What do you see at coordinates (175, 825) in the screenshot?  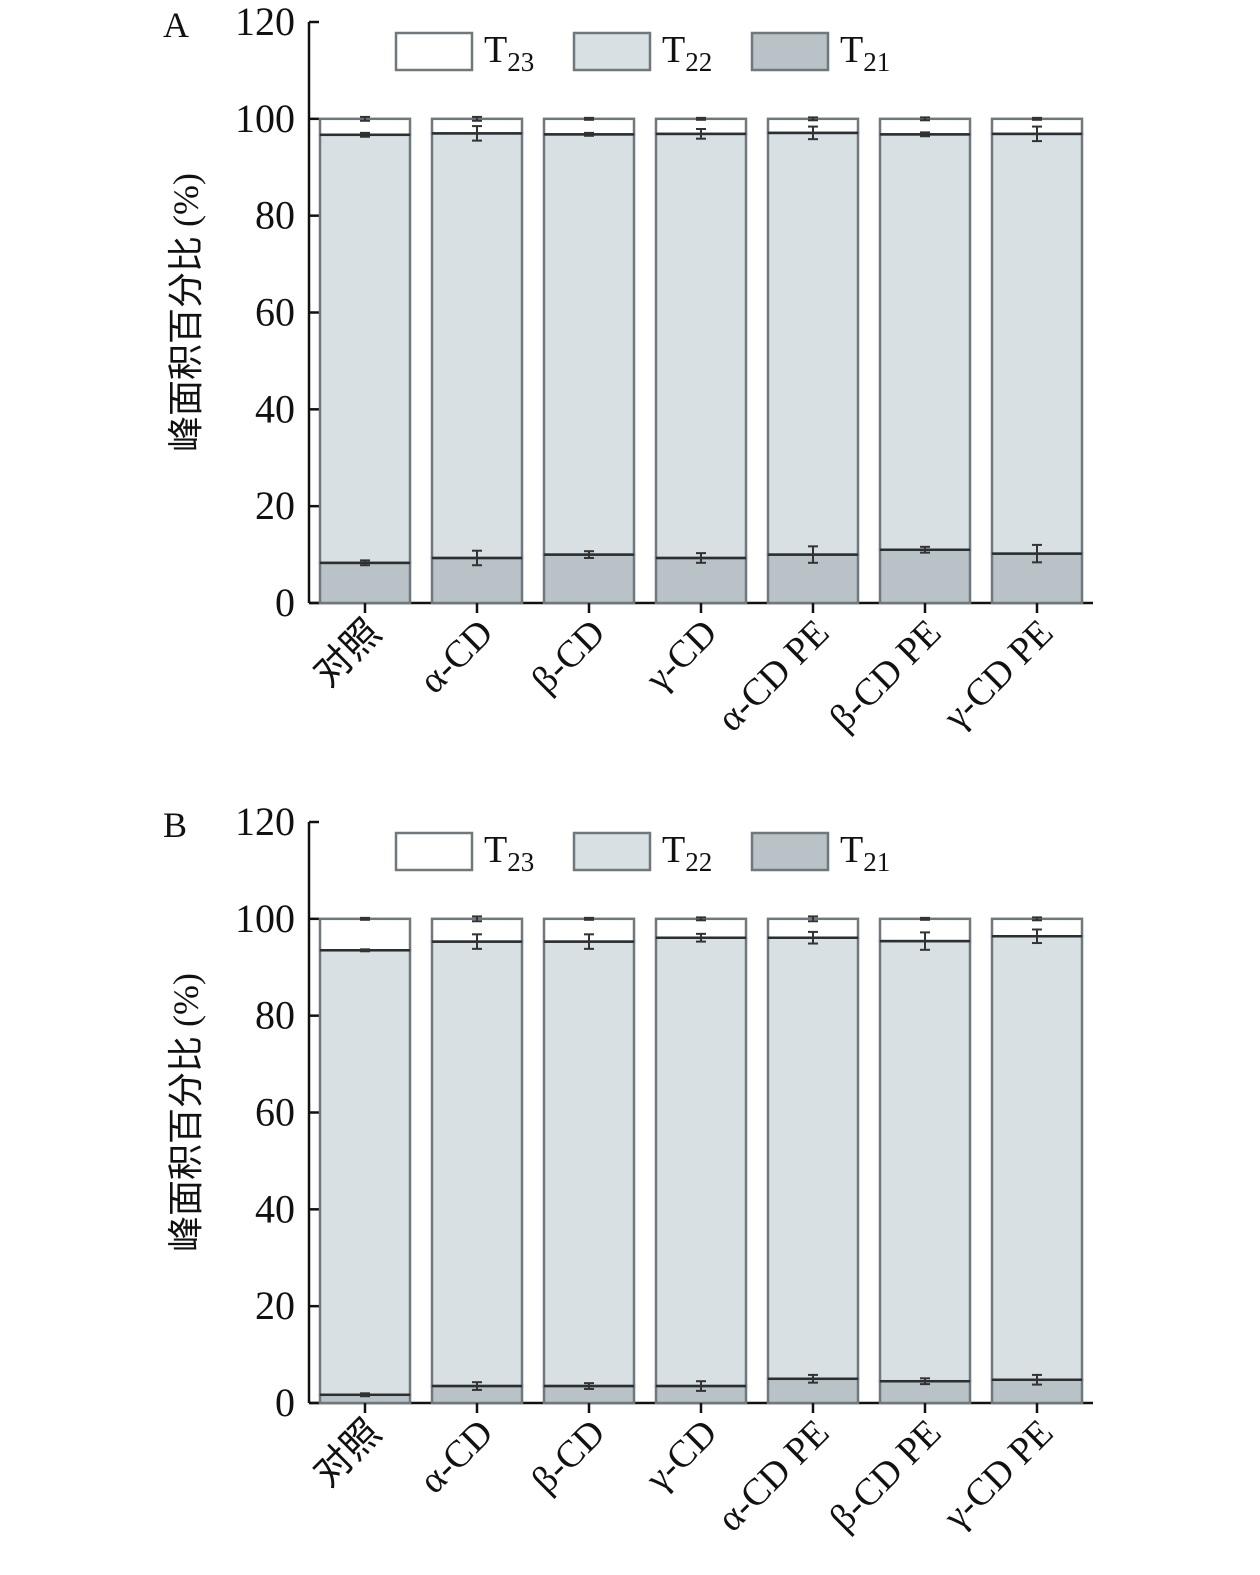 I see `panel-letter: B` at bounding box center [175, 825].